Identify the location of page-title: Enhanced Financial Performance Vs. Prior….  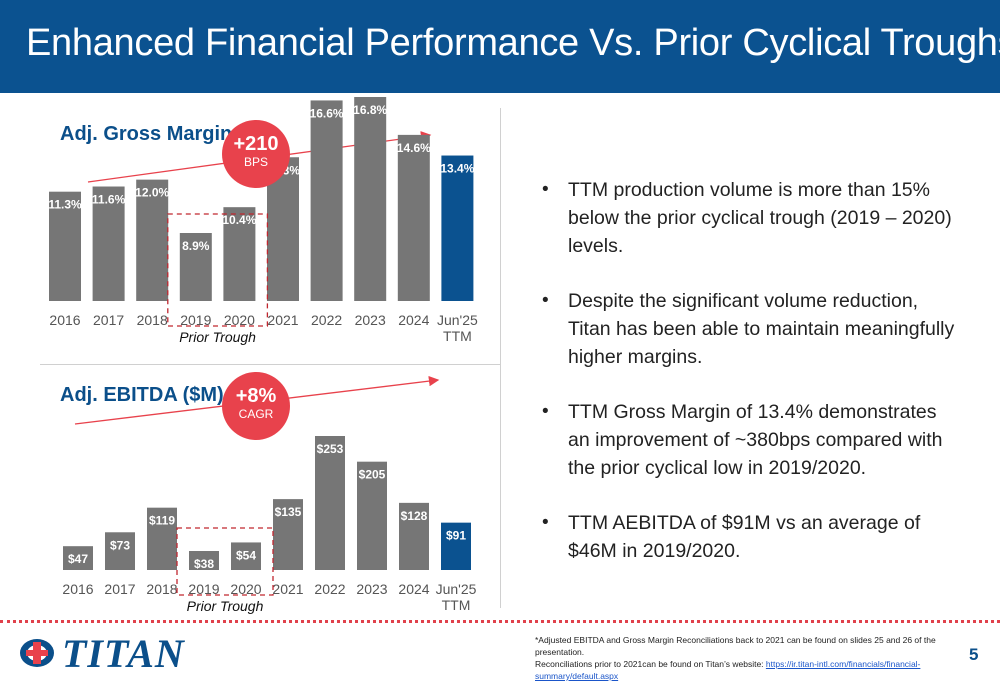
(513, 43).